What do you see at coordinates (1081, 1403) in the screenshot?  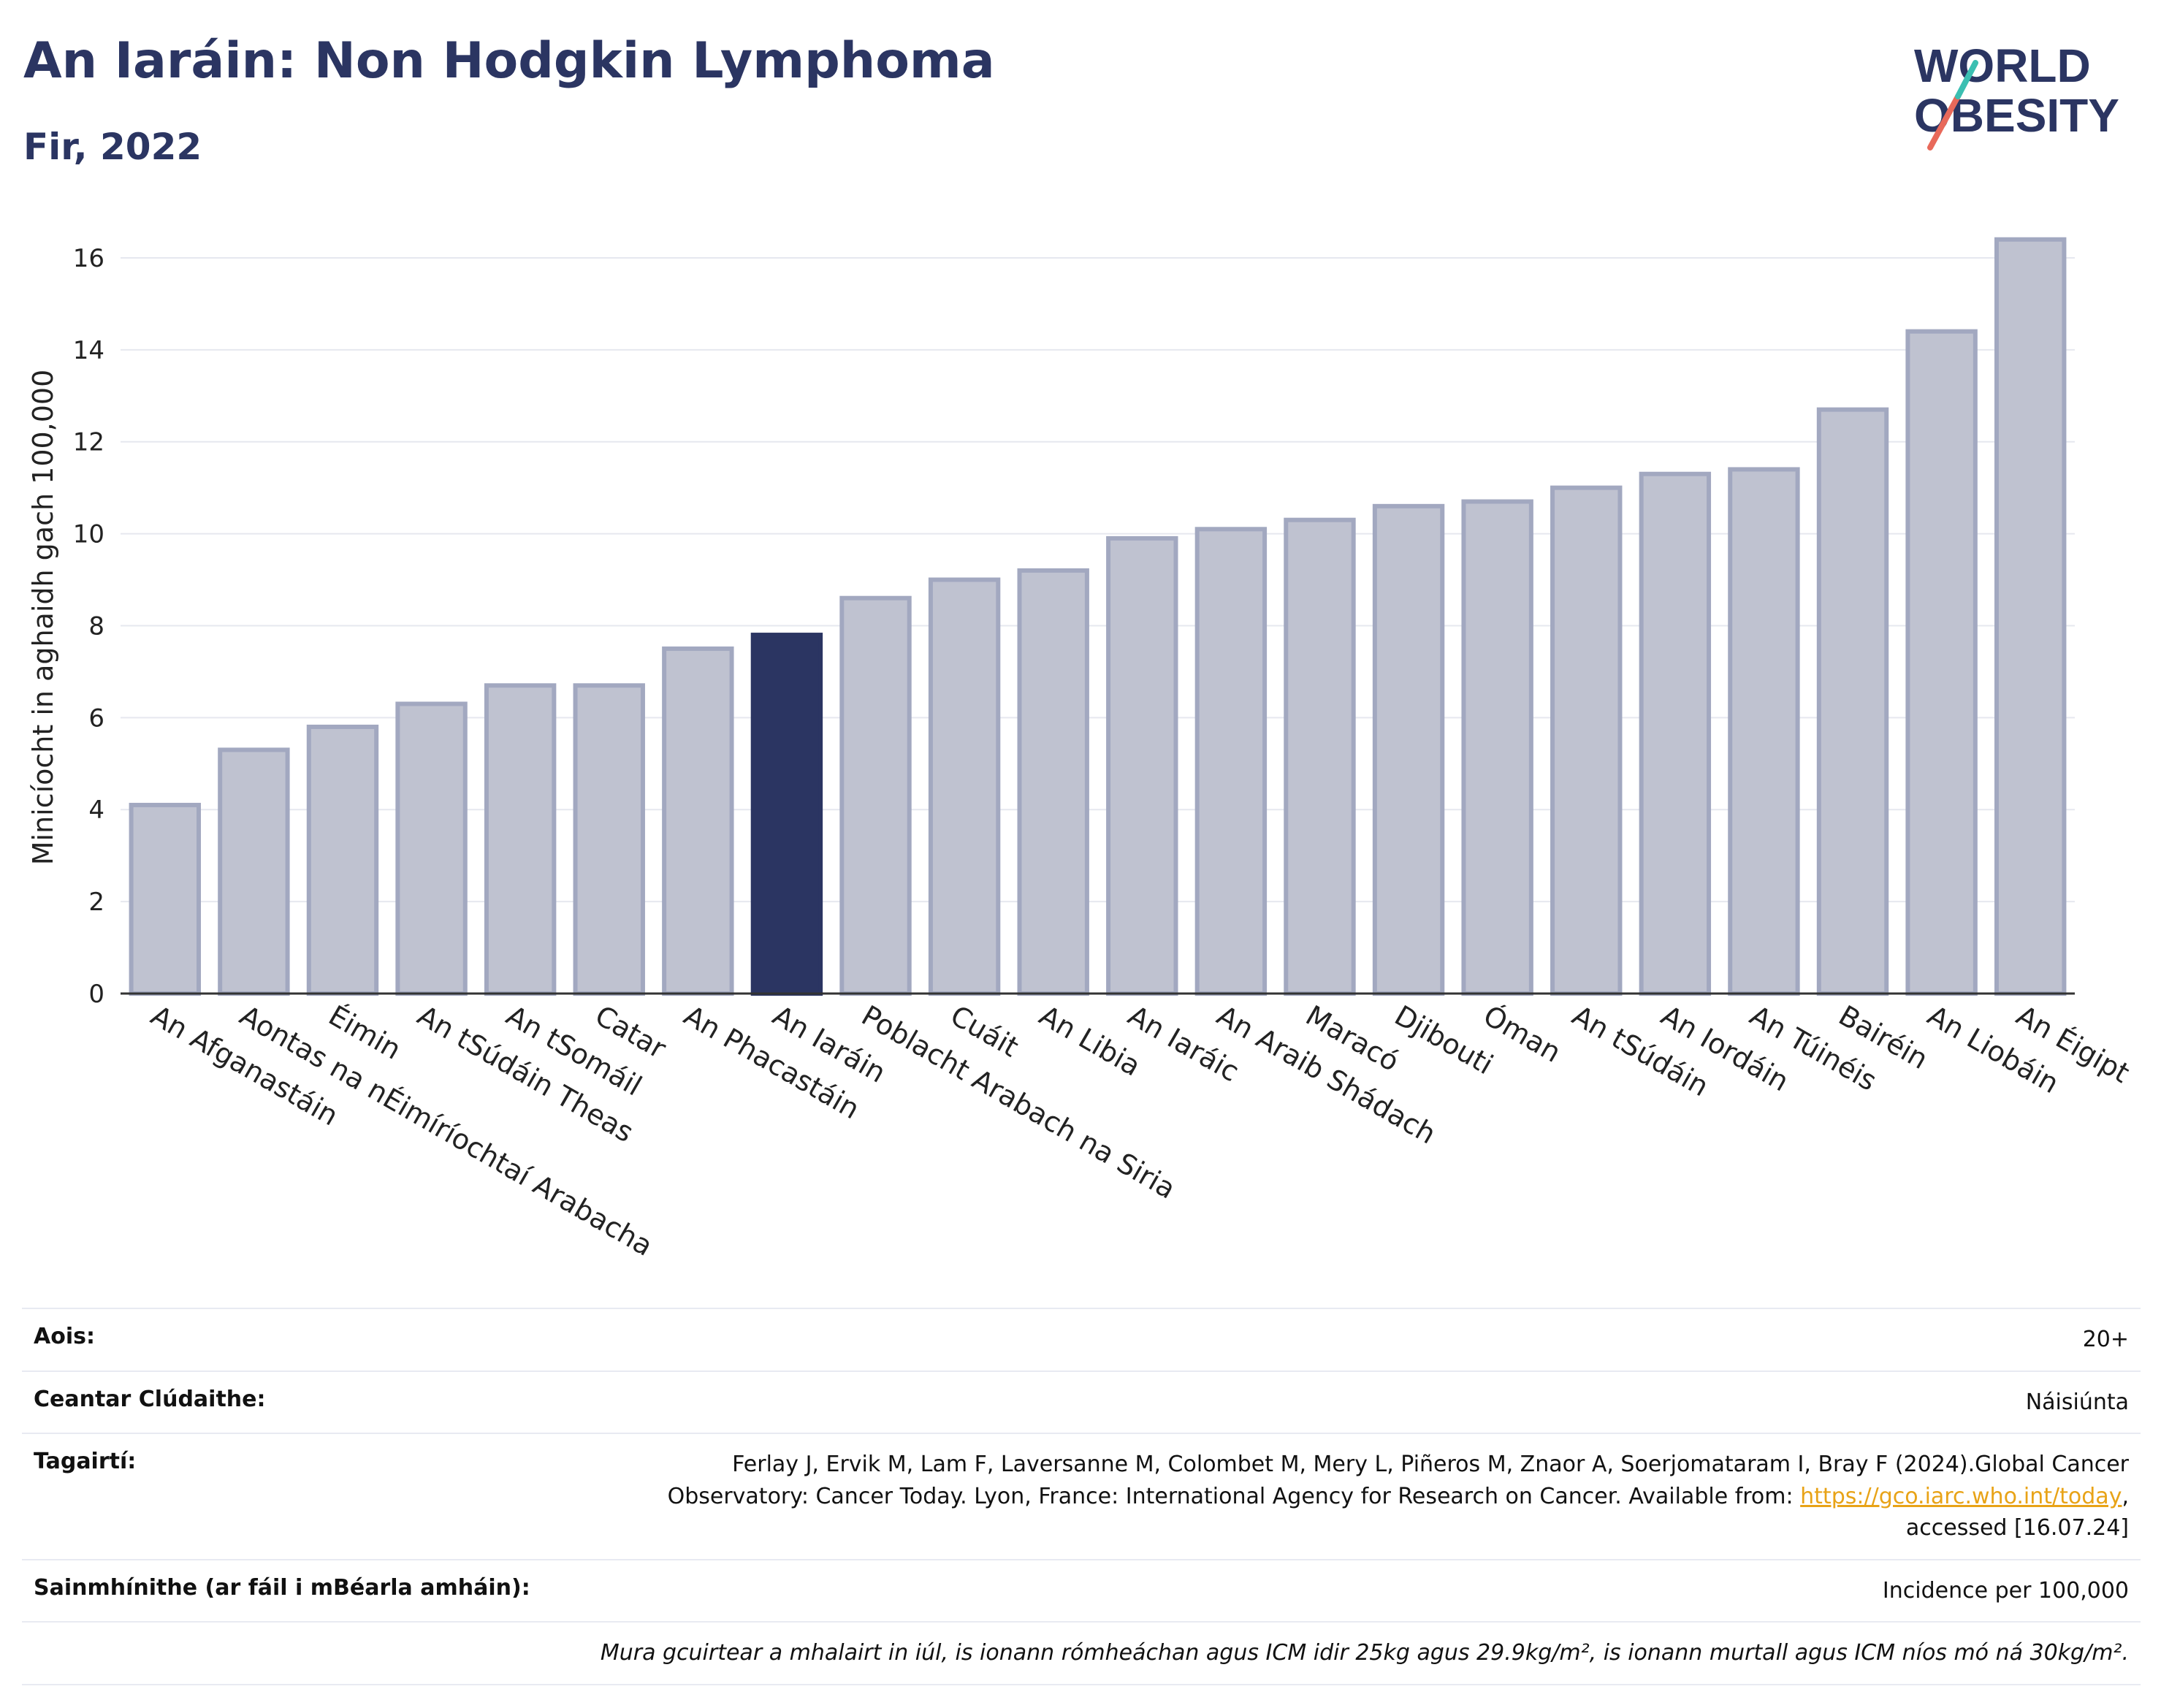 I see `info-row-coverage: Ceantar Clúdaithe: Náisiúnta` at bounding box center [1081, 1403].